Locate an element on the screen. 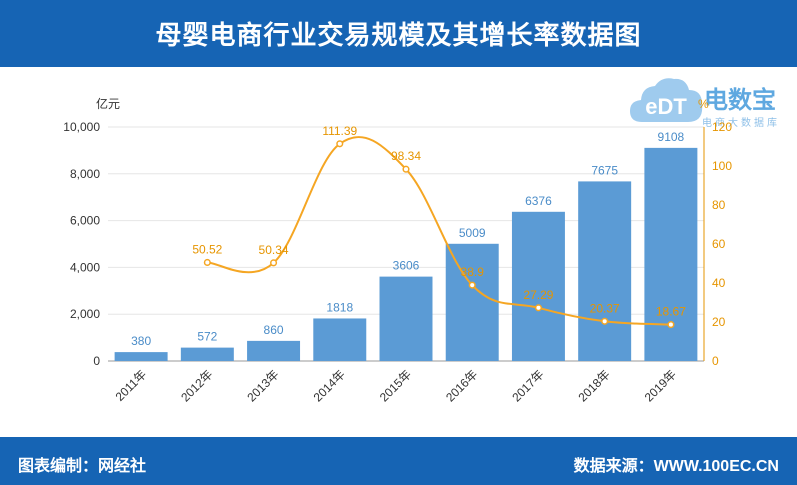  line-value-label: 50.34 is located at coordinates (274, 250).